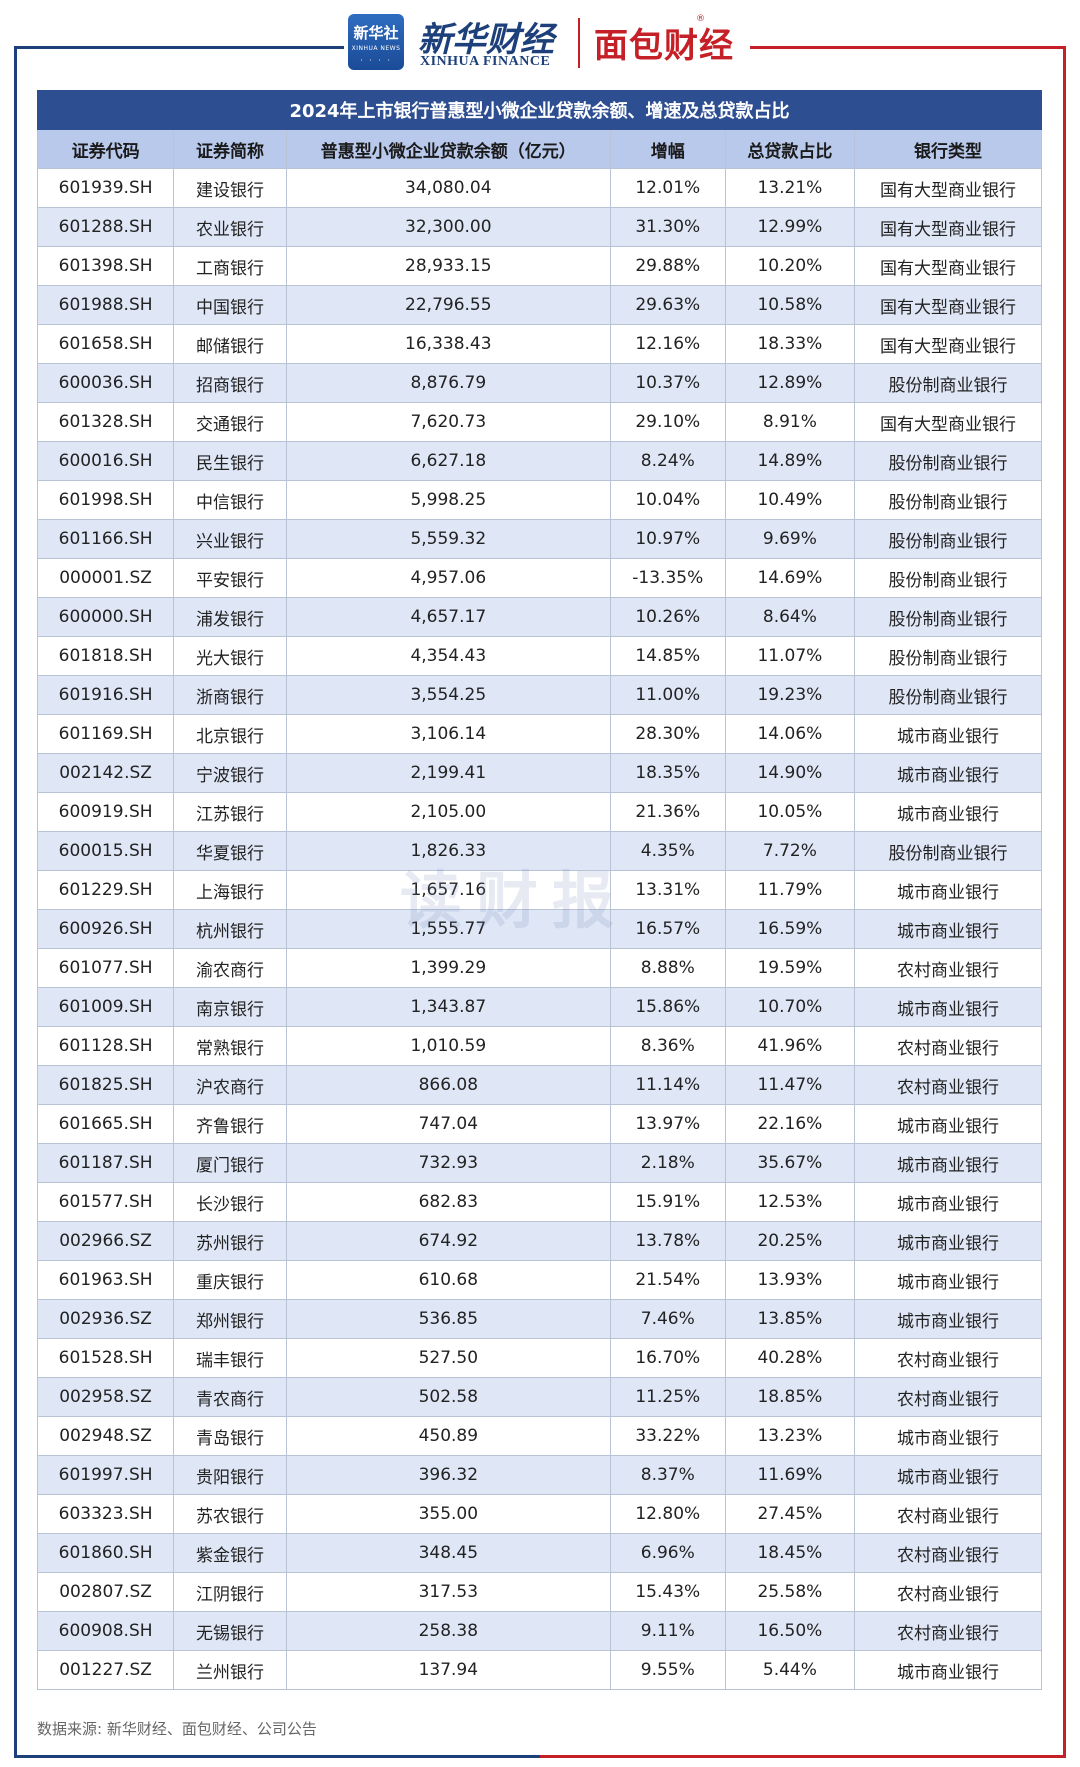 This screenshot has height=1767, width=1080. What do you see at coordinates (105, 734) in the screenshot?
I see `stock-code-cell: 601169.SH` at bounding box center [105, 734].